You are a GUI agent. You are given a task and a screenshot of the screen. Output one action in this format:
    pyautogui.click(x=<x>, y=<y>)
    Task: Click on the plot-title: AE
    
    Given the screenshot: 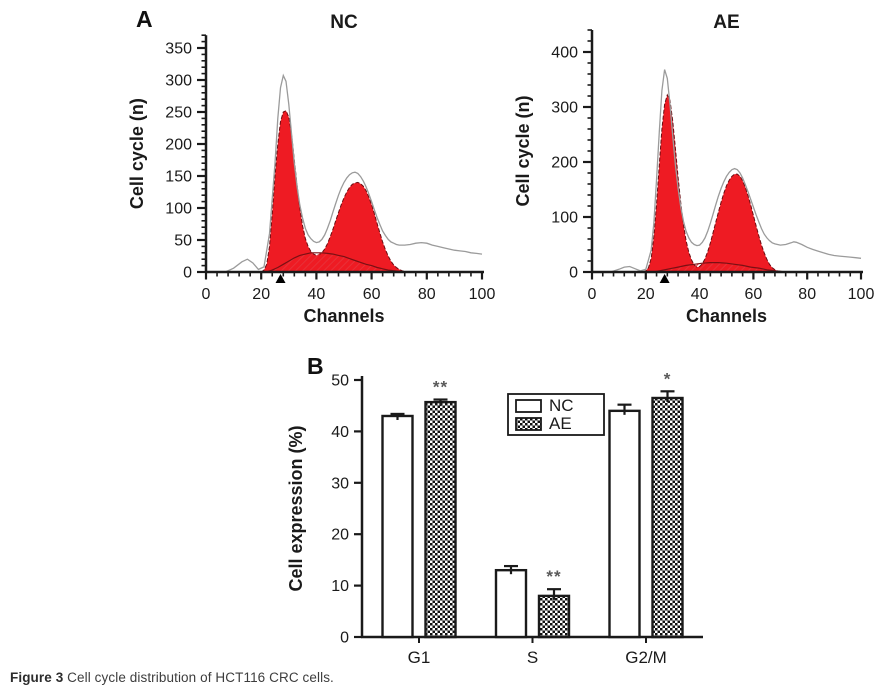 What is the action you would take?
    pyautogui.click(x=726, y=22)
    